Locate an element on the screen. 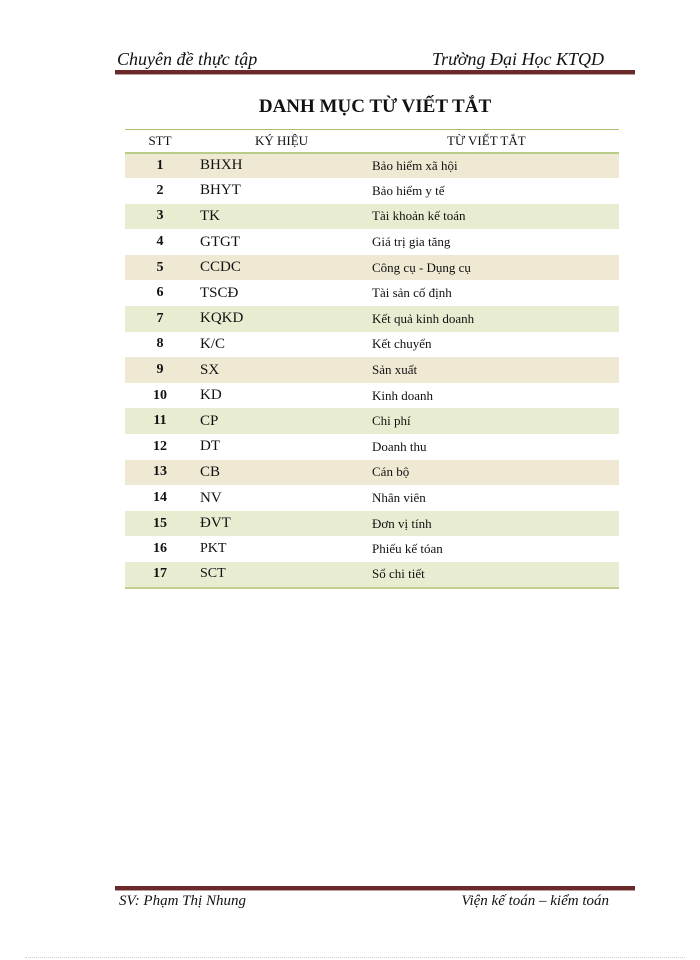 Image resolution: width=700 pixels, height=960 pixels. footer-left: SV: Phạm Thị Nhung is located at coordinates (182, 901).